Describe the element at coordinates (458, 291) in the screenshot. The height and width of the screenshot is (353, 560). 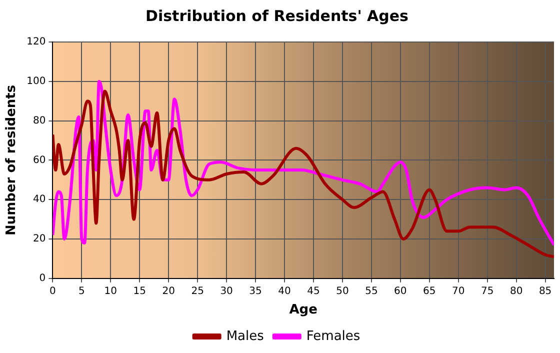
I see `x-tick-label: 70` at that location.